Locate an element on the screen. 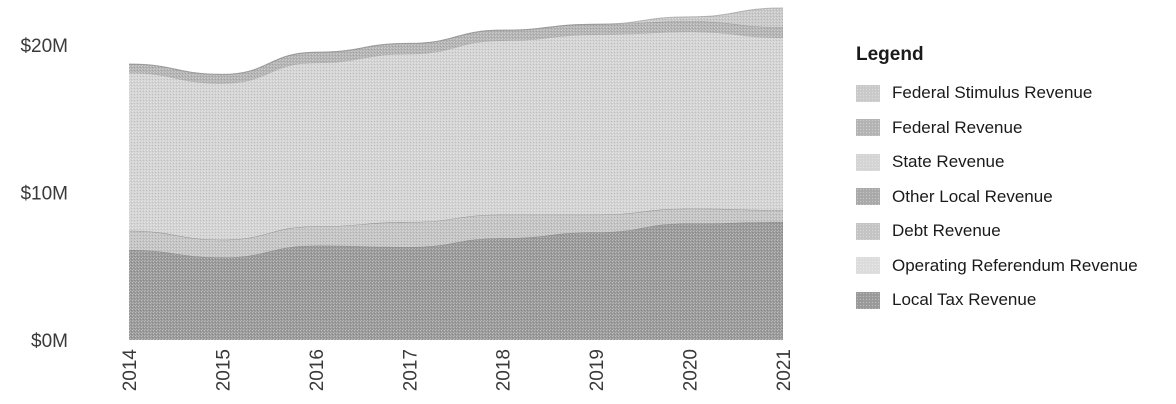 The width and height of the screenshot is (1176, 404). legend-label: Operating Referendum Revenue is located at coordinates (1015, 265).